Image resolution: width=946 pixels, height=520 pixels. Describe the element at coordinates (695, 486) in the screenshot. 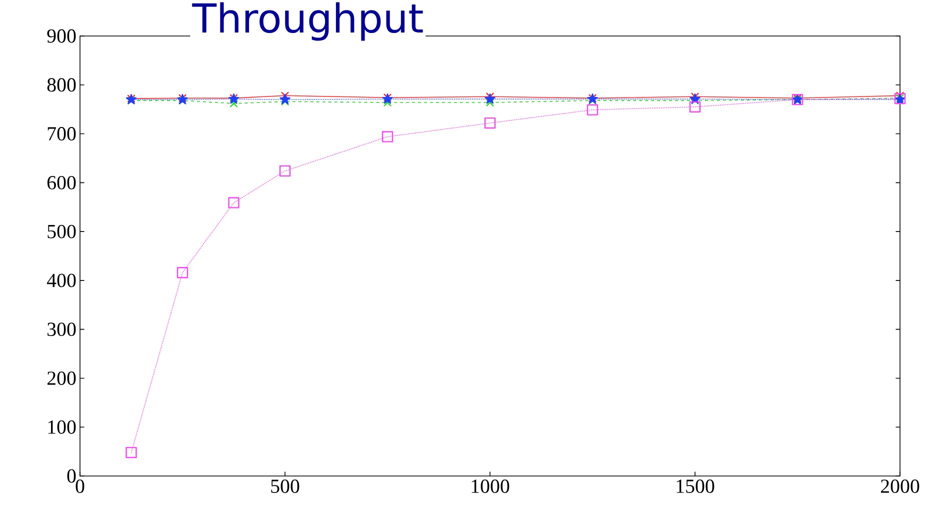

I see `x-tick-label: 1500` at that location.